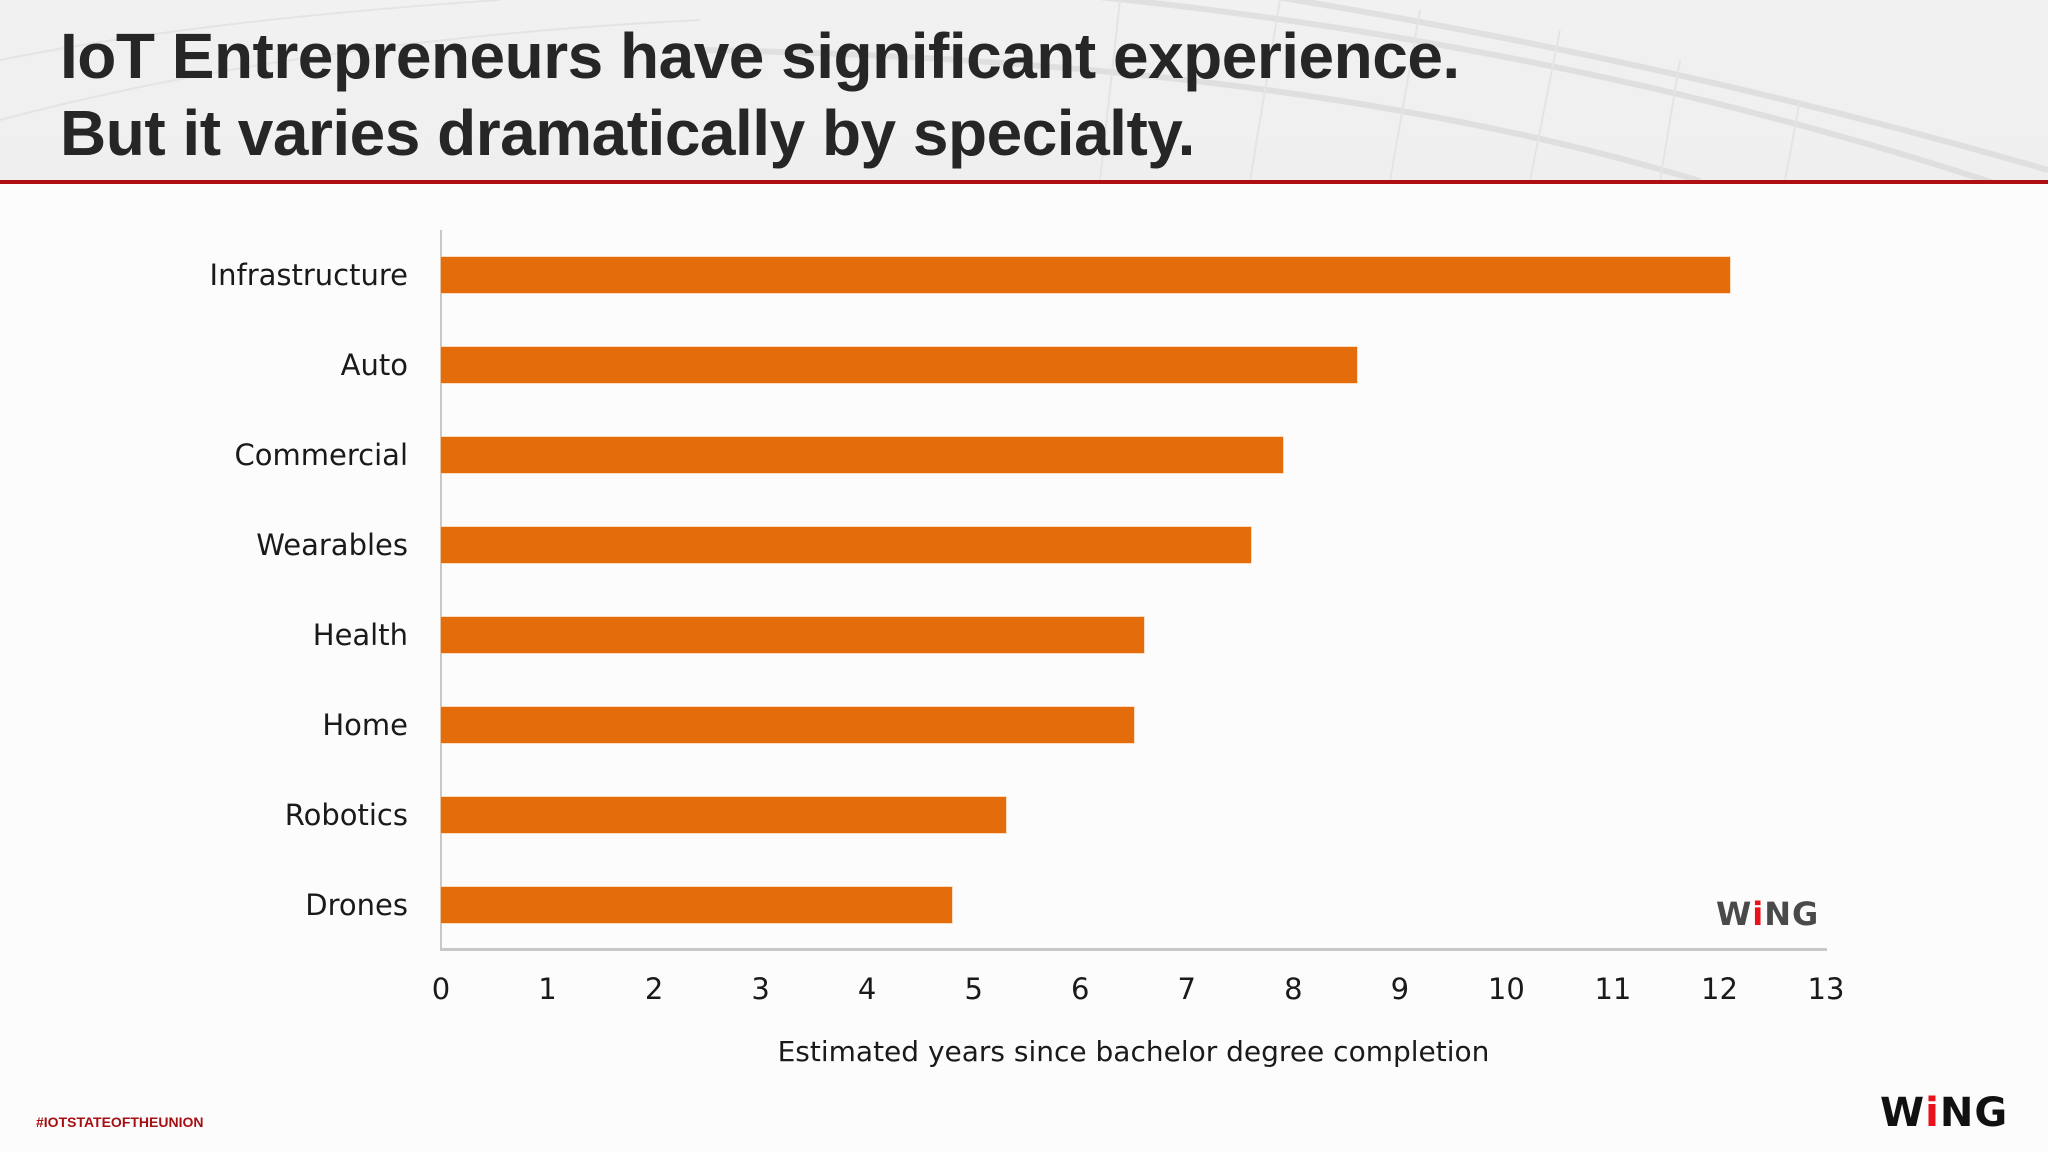  I want to click on x-tick-label: 4, so click(867, 989).